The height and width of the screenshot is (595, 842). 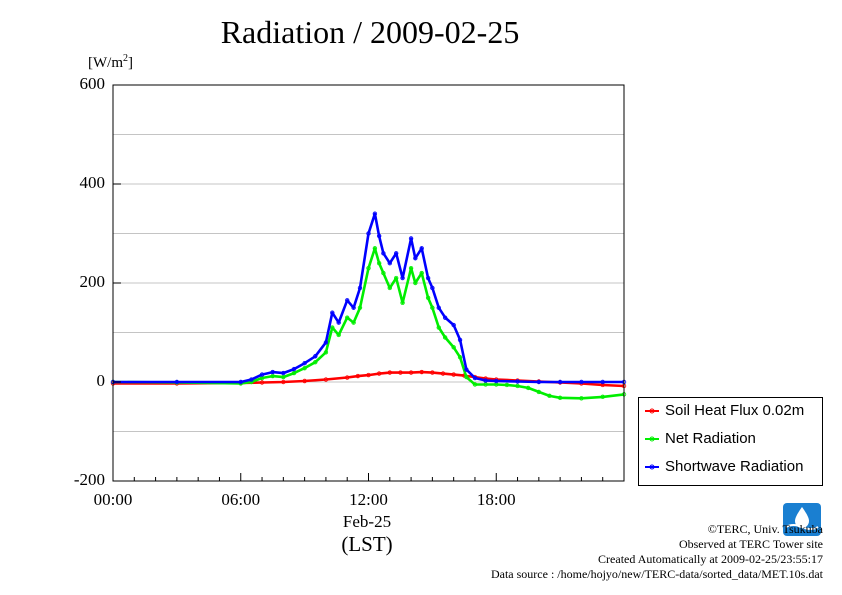 What do you see at coordinates (125, 58) in the screenshot?
I see `y-unit-superscript: 2` at bounding box center [125, 58].